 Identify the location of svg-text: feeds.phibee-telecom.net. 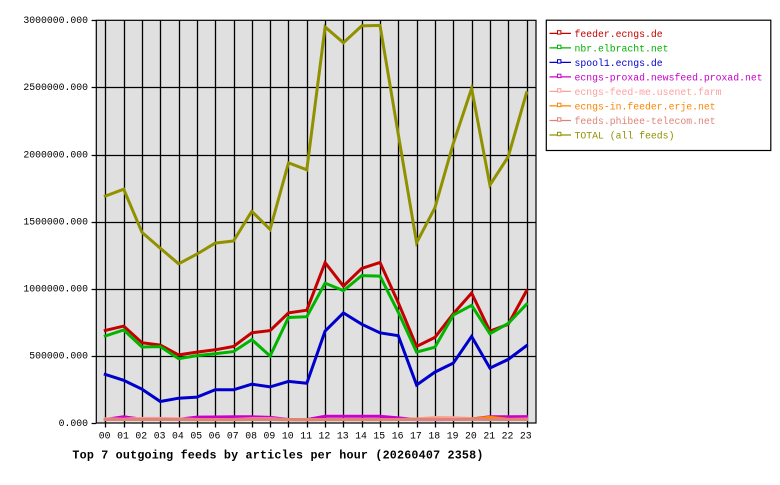
(645, 121).